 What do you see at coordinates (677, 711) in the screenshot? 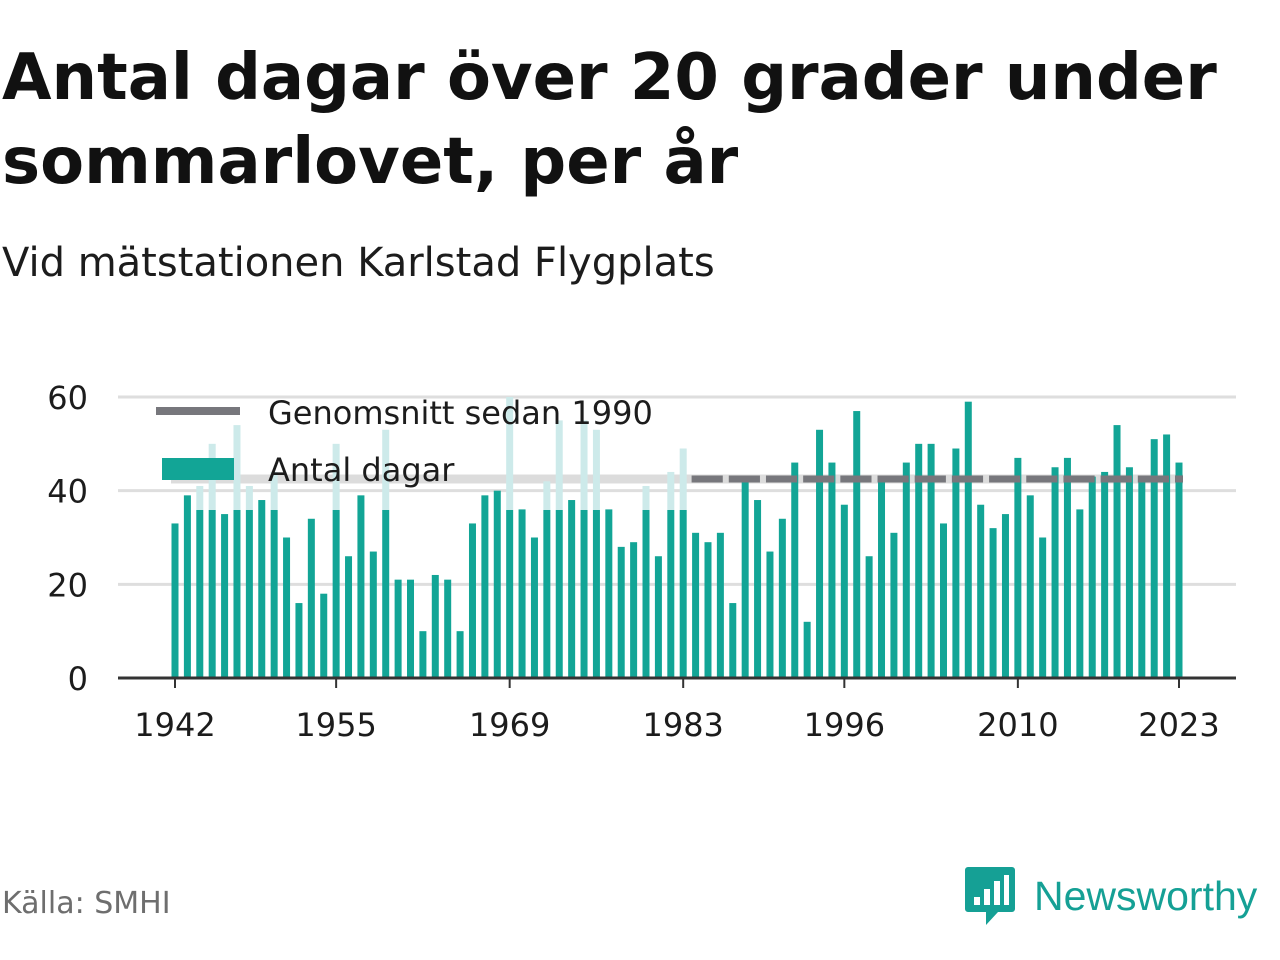
I see `x-axis-ticks: 1942 1955 1969 1983 1996 2010 2023` at bounding box center [677, 711].